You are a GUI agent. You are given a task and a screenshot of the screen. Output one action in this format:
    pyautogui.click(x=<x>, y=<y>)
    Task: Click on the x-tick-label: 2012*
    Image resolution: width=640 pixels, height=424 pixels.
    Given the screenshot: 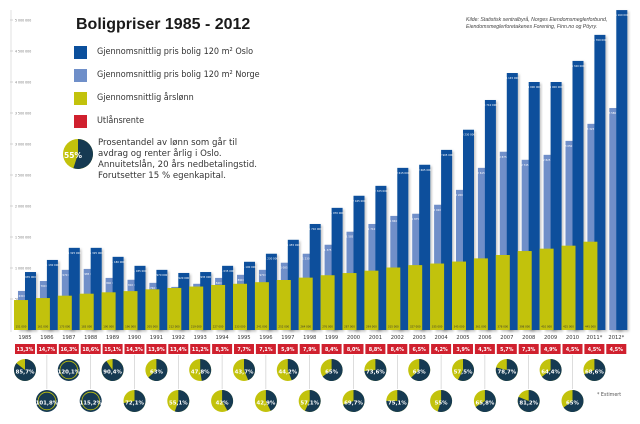 What is the action you would take?
    pyautogui.click(x=616, y=338)
    